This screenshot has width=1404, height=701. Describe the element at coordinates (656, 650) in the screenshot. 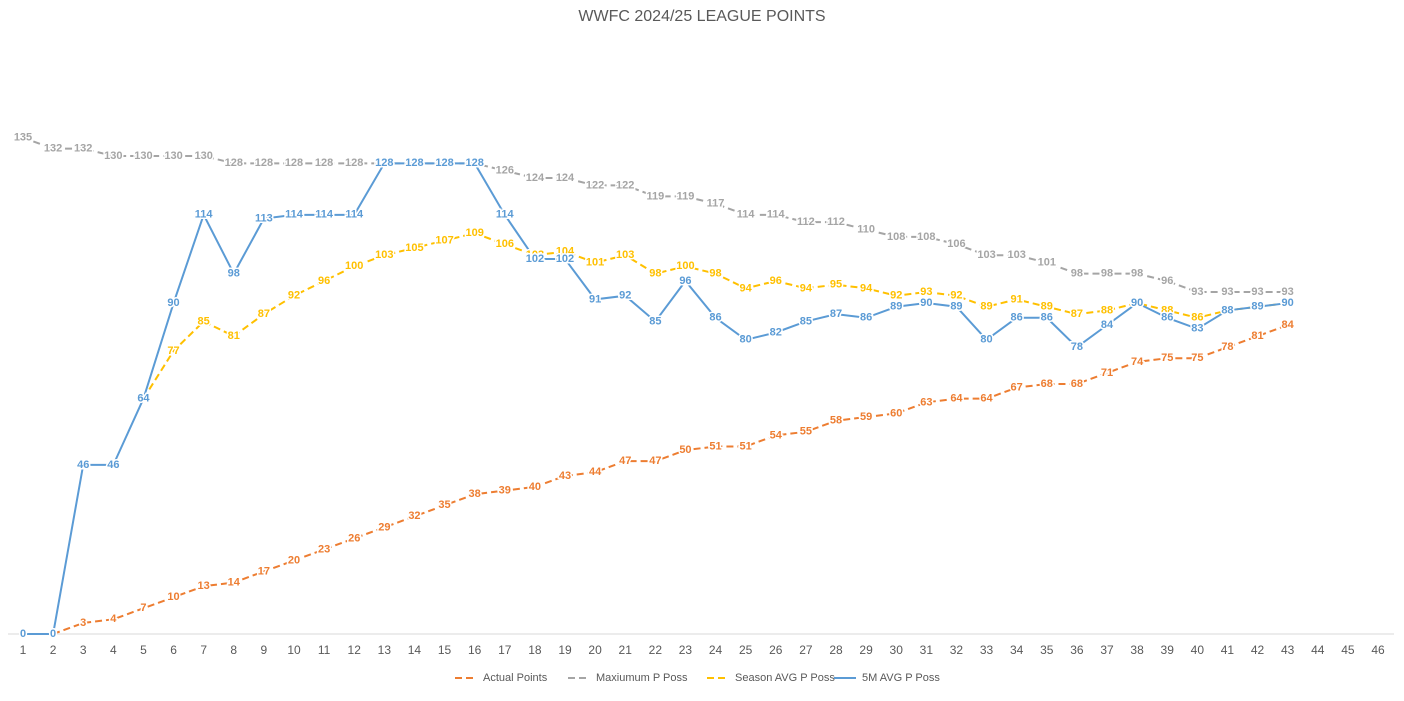

I see `x-tick-label: 22` at that location.